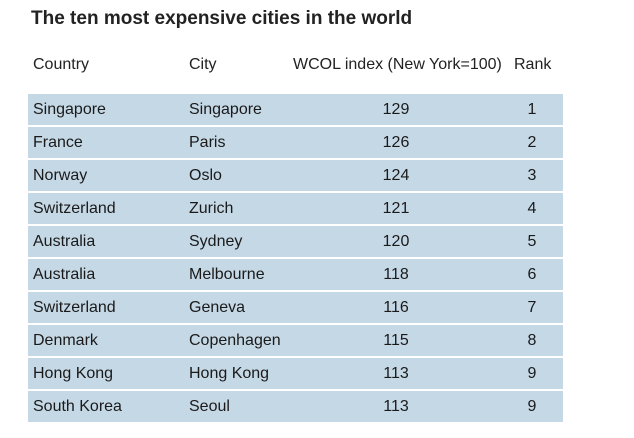 Image resolution: width=634 pixels, height=438 pixels. Describe the element at coordinates (58, 142) in the screenshot. I see `cell-country: France` at that location.